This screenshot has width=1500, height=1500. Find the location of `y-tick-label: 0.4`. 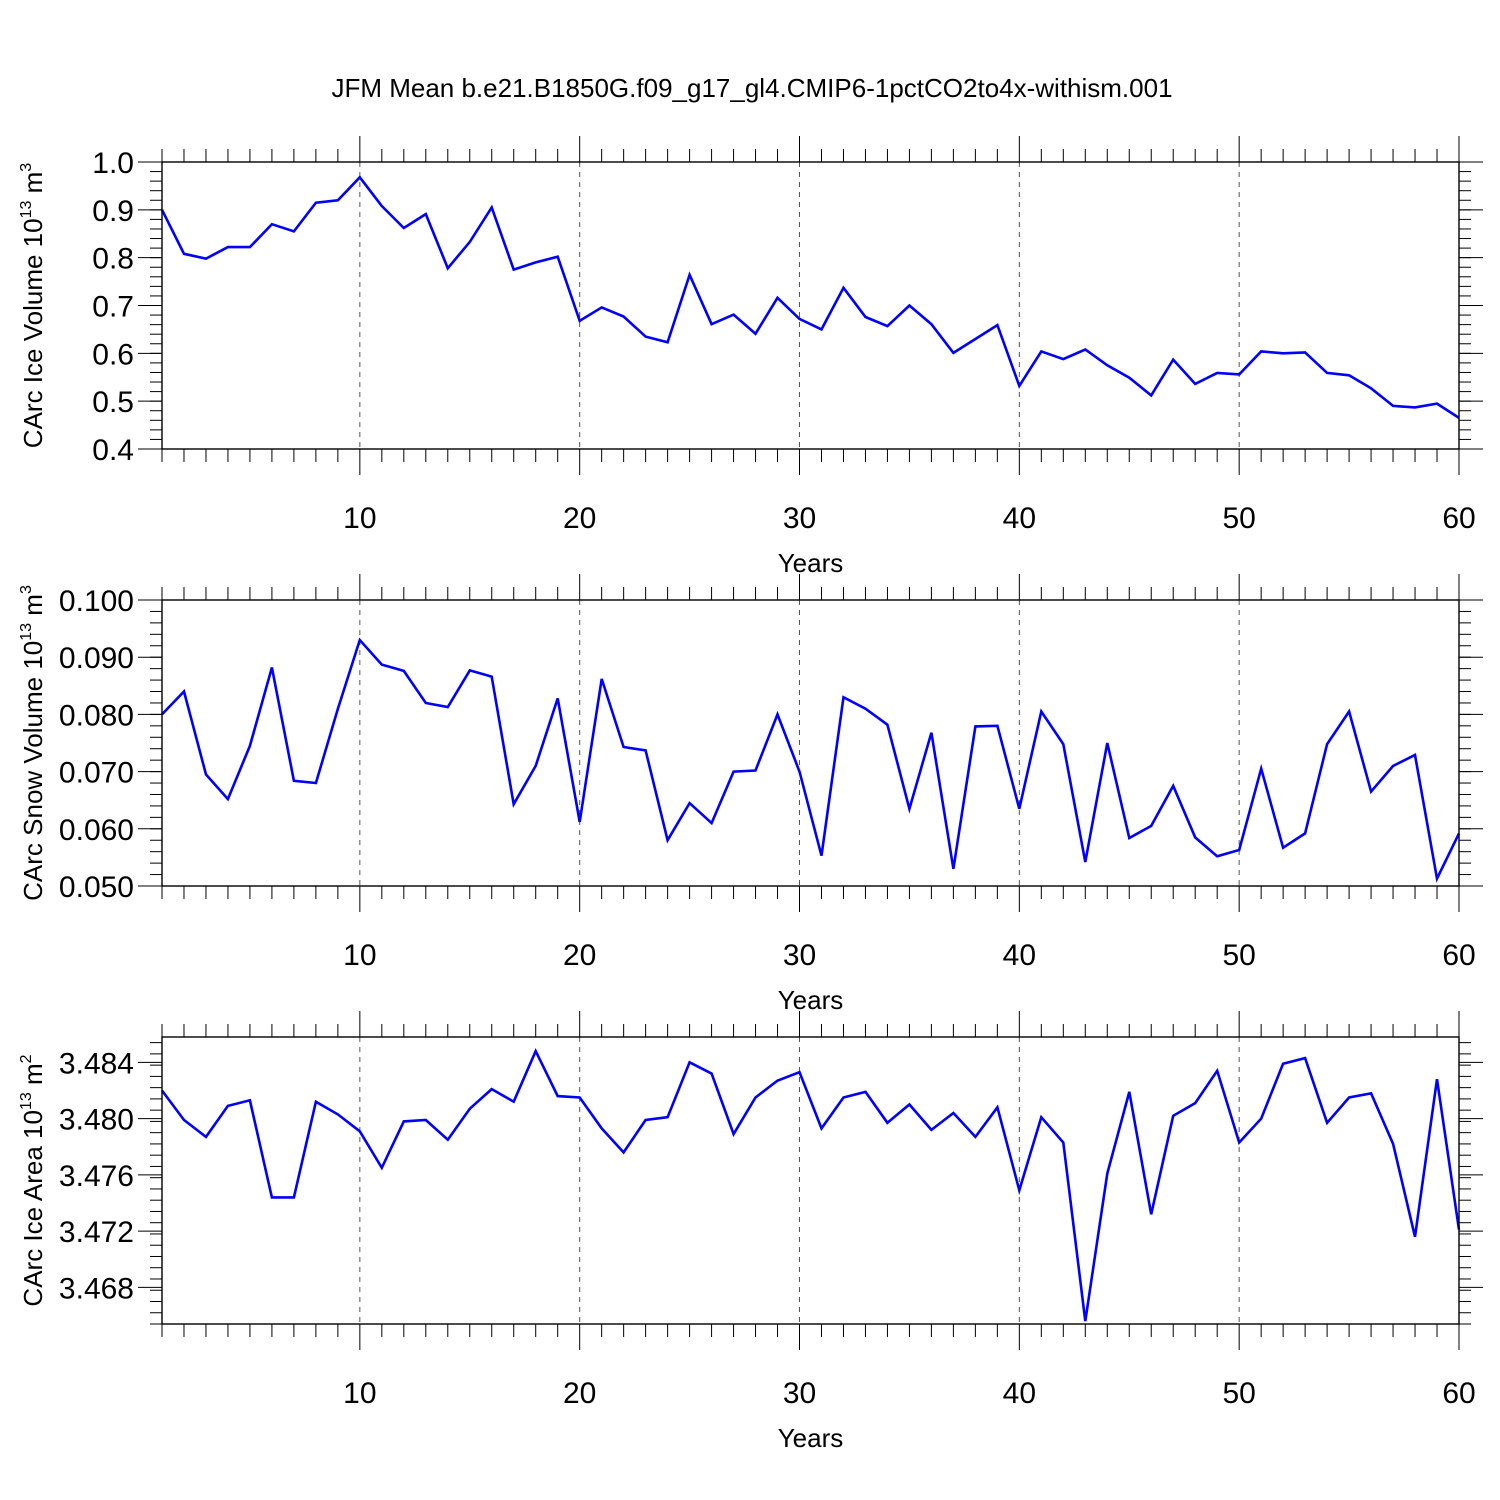

y-tick-label: 0.4 is located at coordinates (113, 450).